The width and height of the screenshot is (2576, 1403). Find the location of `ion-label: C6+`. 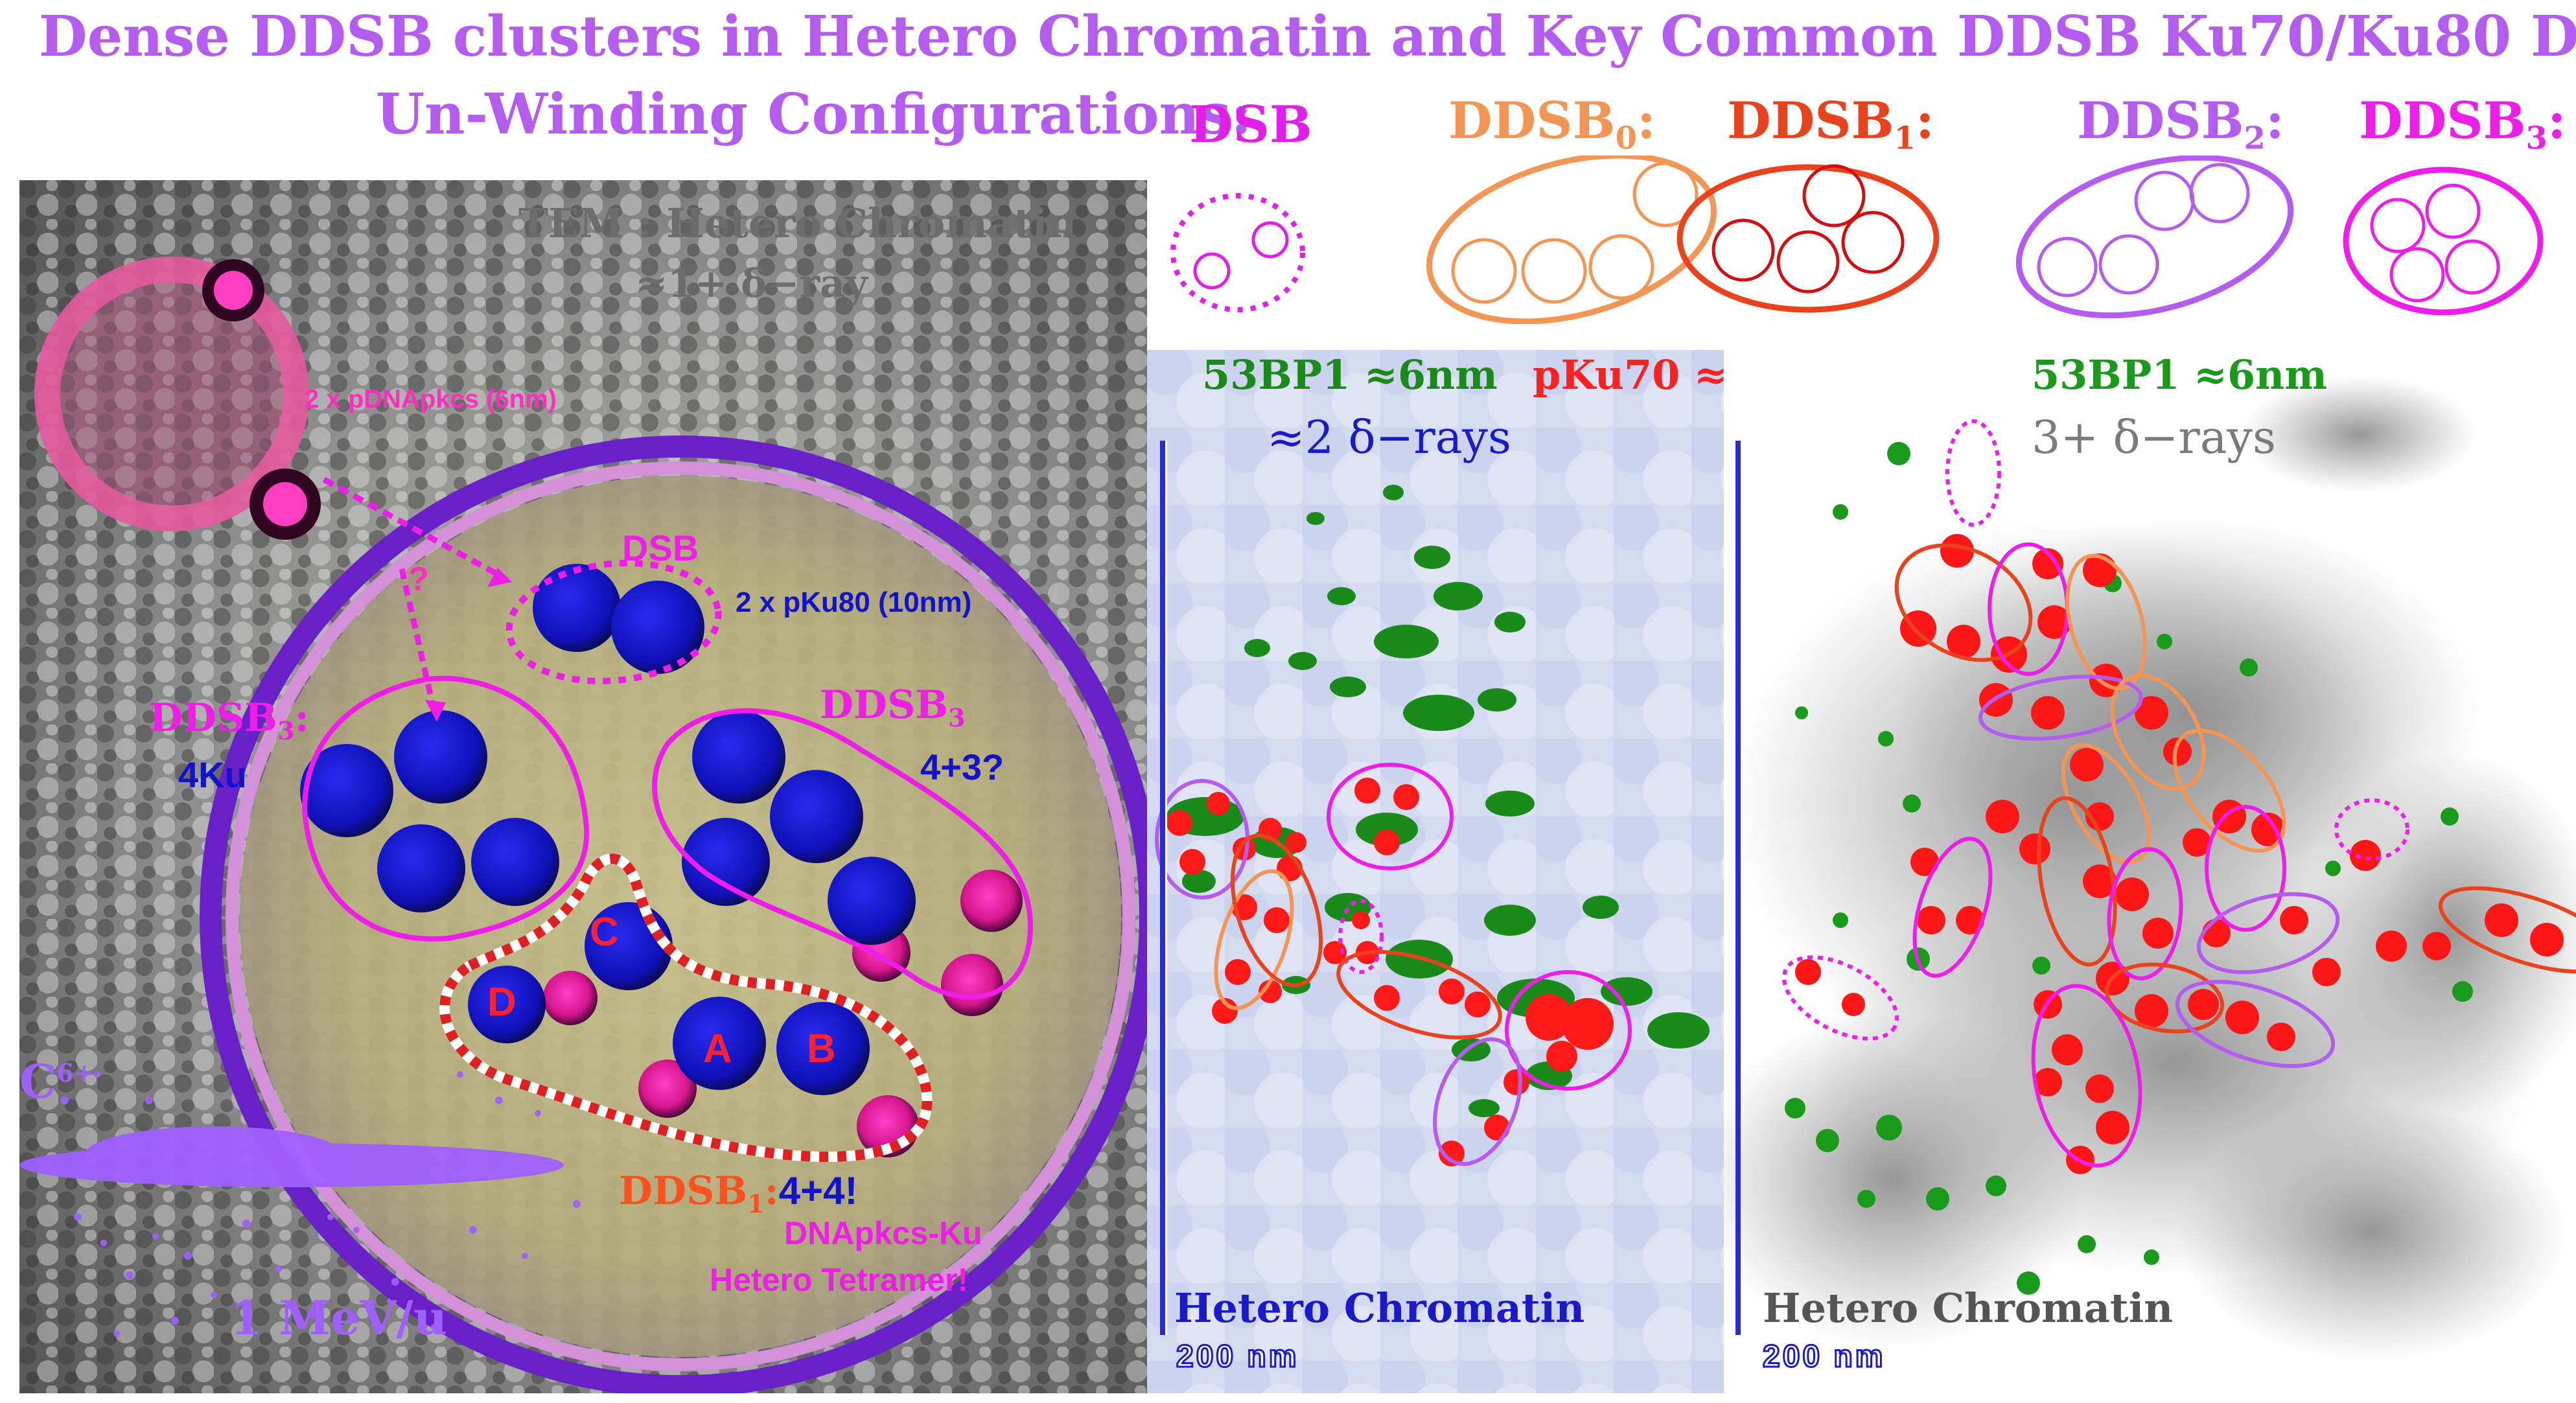

ion-label: C6+ is located at coordinates (57, 1081).